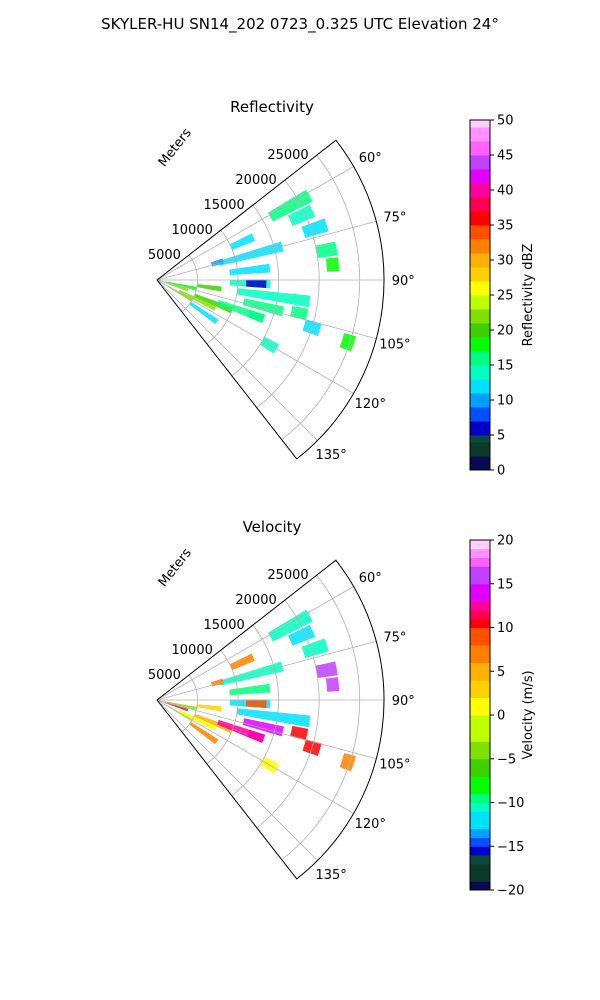 The height and width of the screenshot is (1000, 600). What do you see at coordinates (510, 847) in the screenshot?
I see `colorbar-tick-label: −15` at bounding box center [510, 847].